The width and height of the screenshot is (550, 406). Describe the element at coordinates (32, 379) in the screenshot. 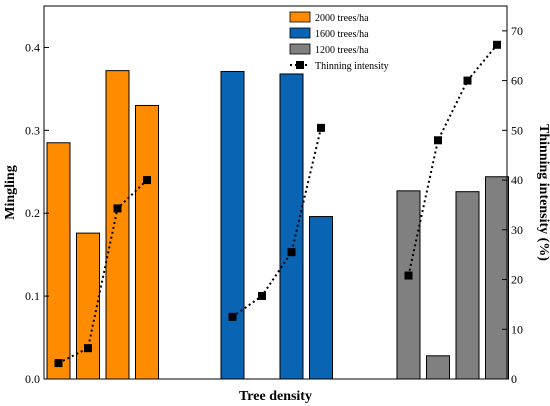

I see `y-tick-label: 0.0` at that location.